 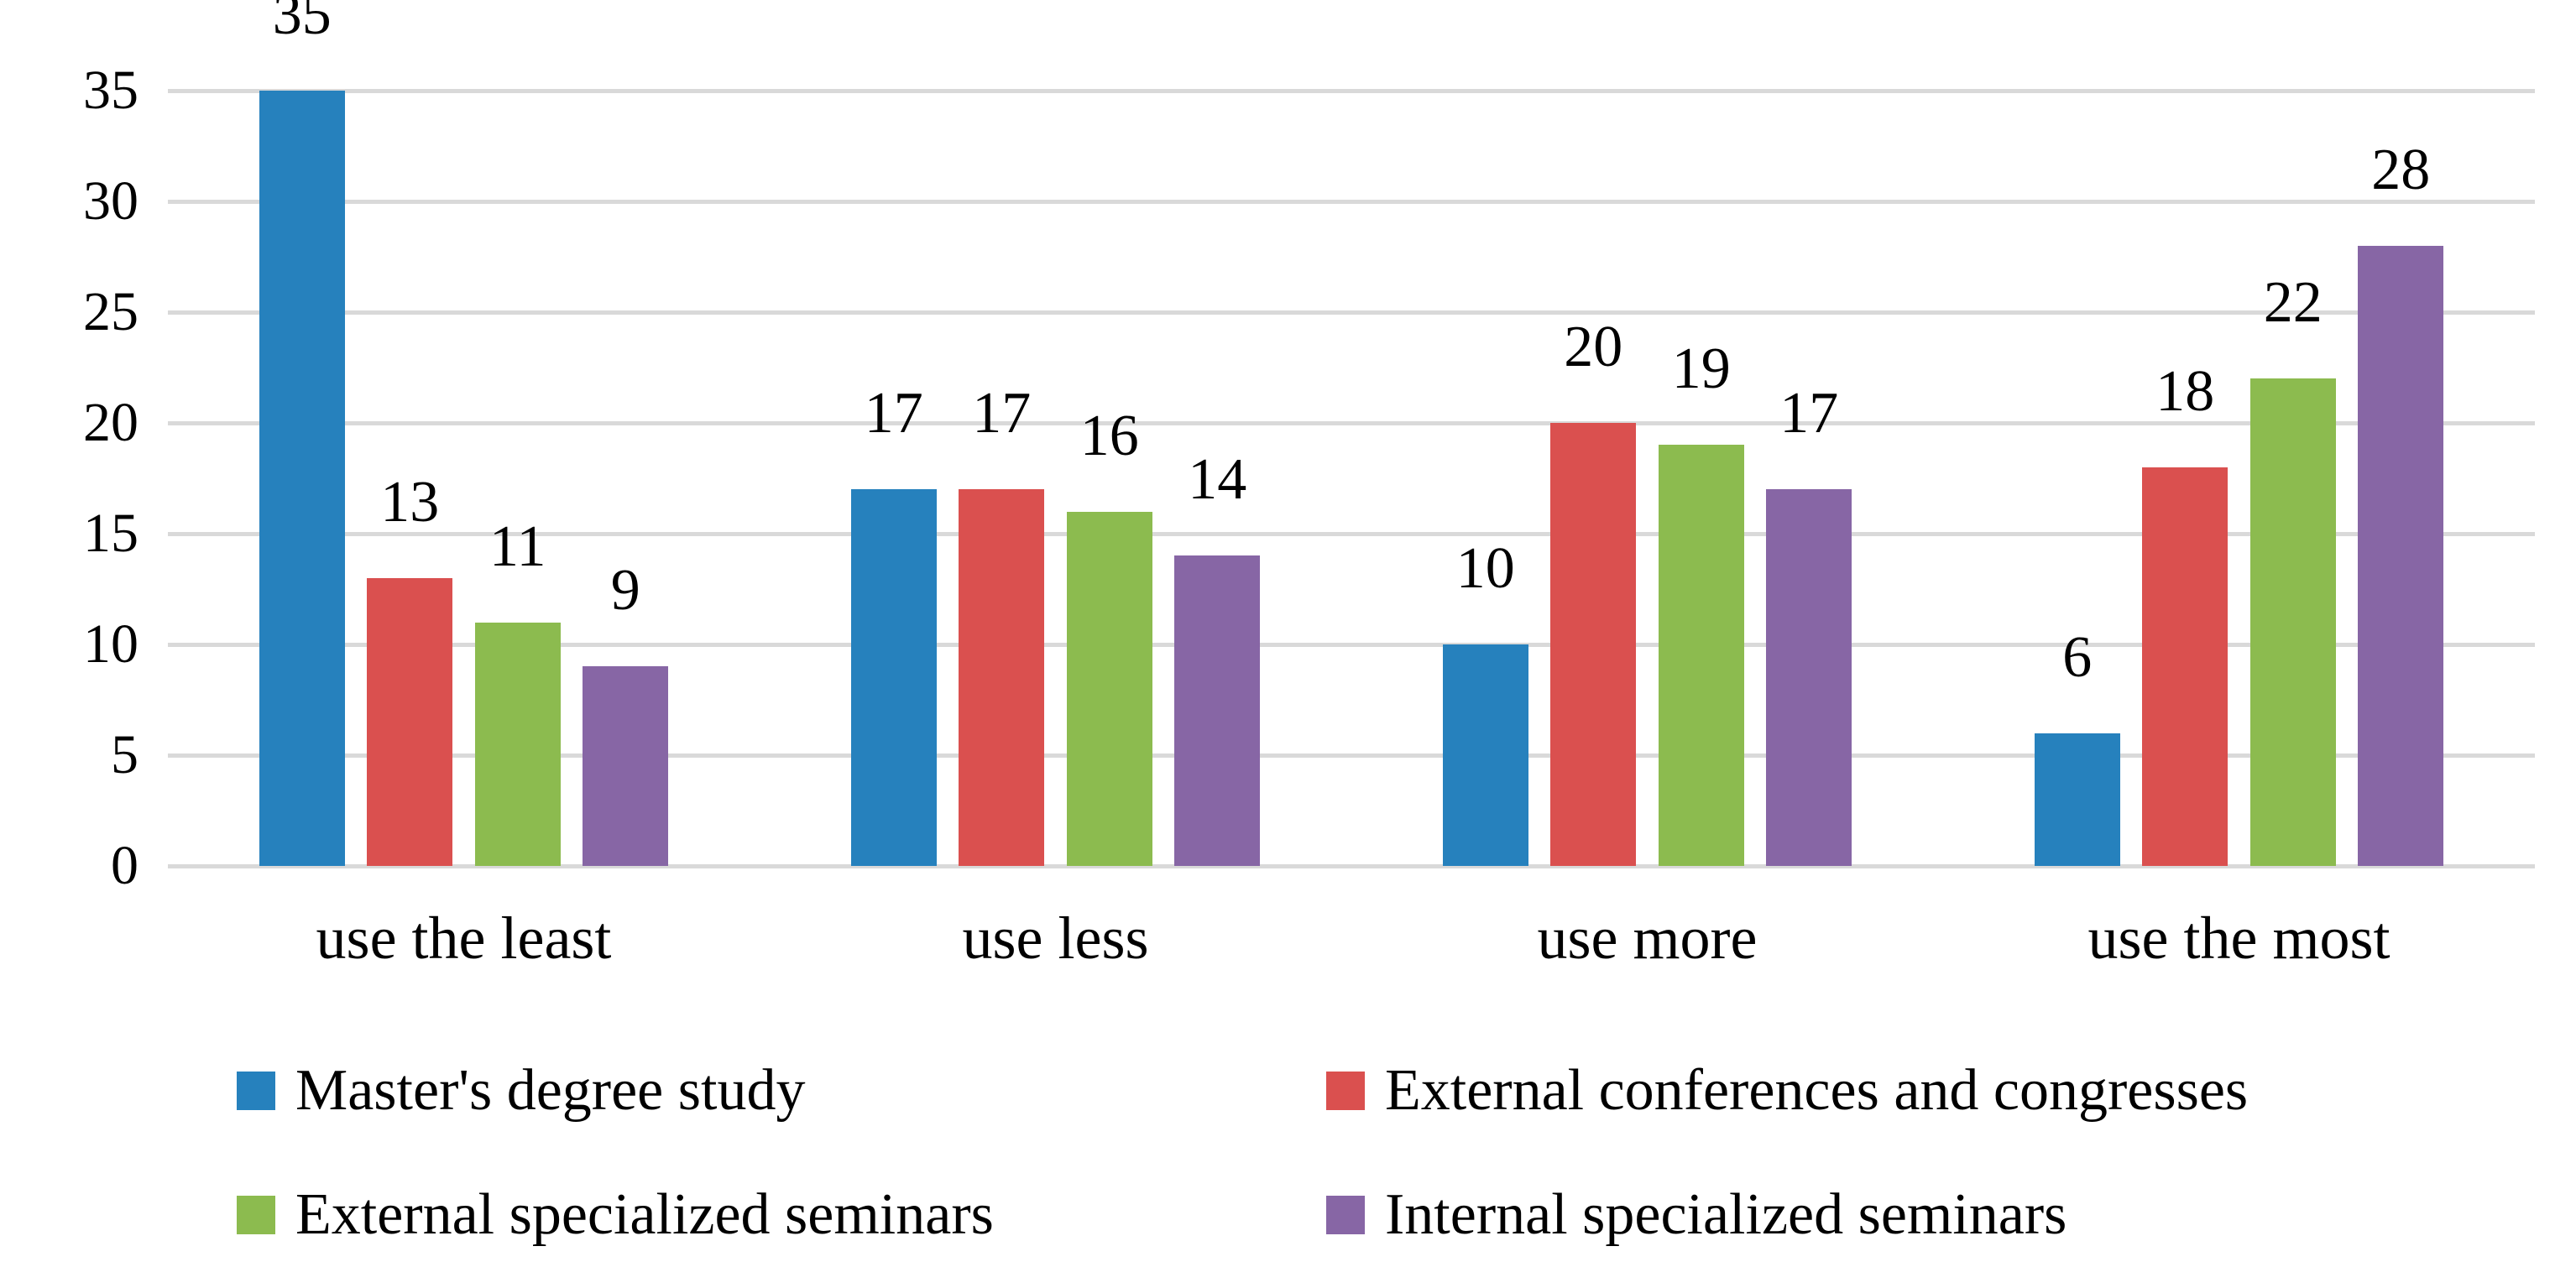 I want to click on bar-value-label: 19, so click(x=1701, y=369).